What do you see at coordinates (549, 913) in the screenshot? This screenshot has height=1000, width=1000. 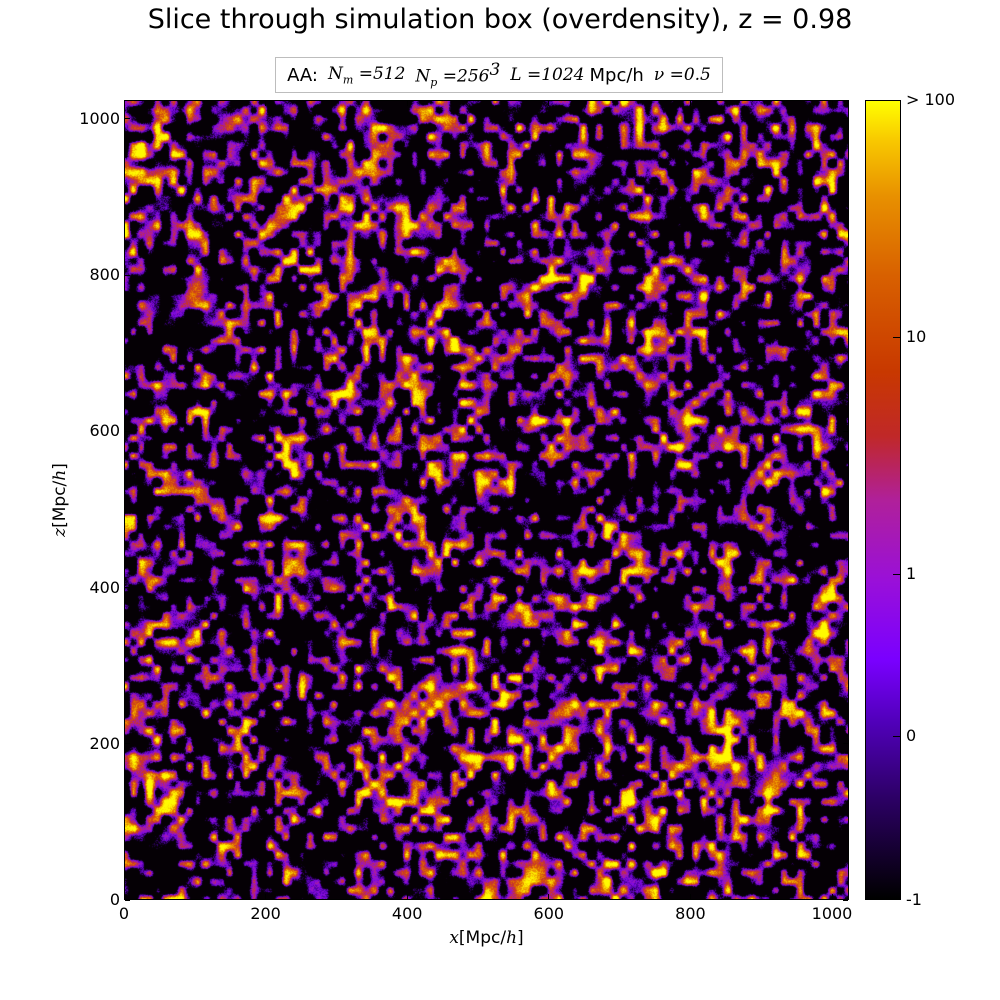 I see `x-tick-label: 600` at bounding box center [549, 913].